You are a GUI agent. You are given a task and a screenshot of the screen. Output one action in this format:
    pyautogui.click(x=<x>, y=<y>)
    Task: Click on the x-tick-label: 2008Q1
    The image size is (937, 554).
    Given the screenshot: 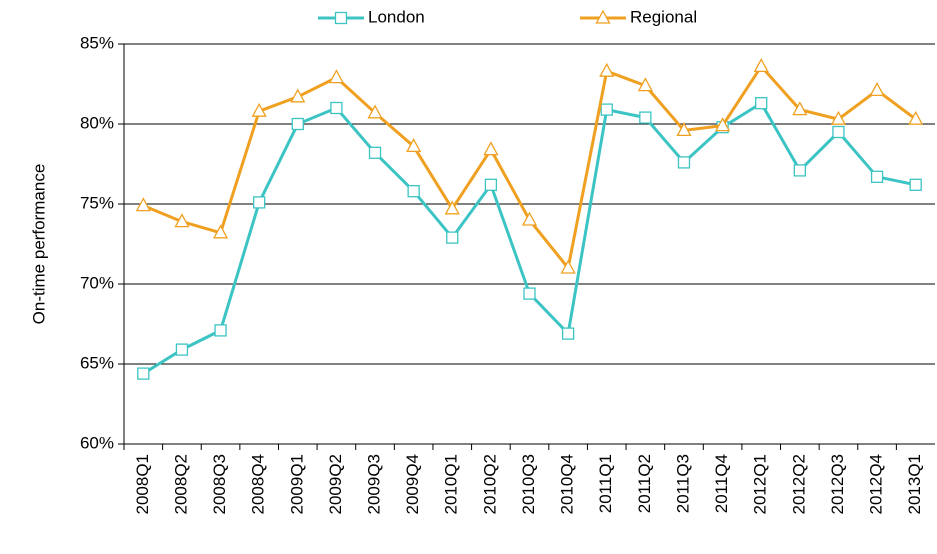 What is the action you would take?
    pyautogui.click(x=142, y=484)
    